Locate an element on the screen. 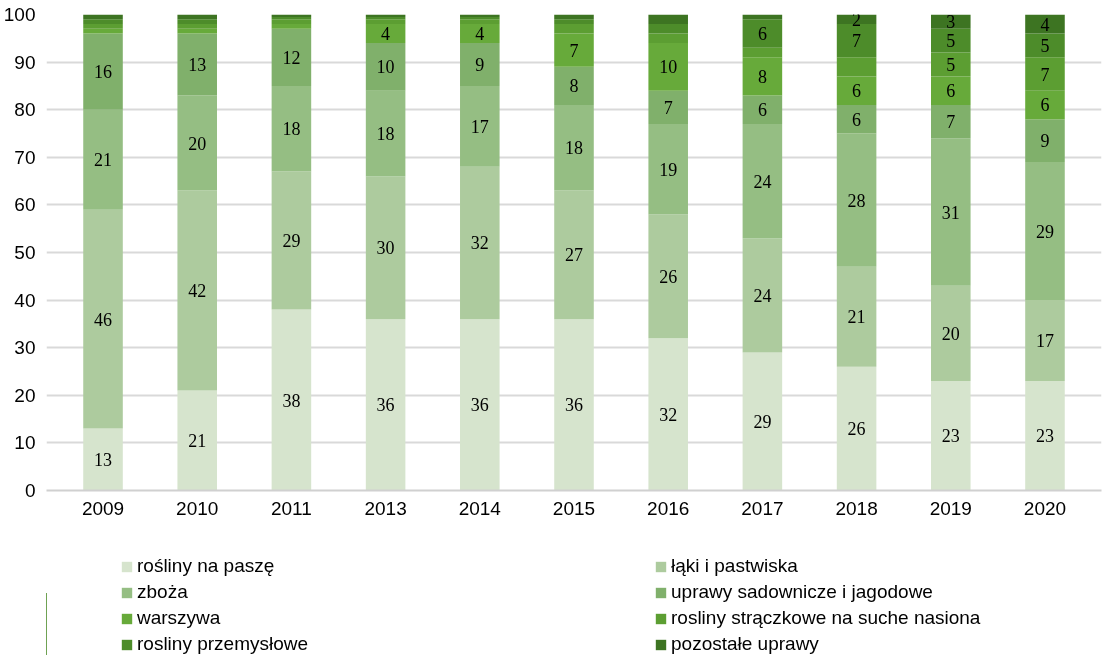 The image size is (1107, 655). data-label: 28 is located at coordinates (856, 200).